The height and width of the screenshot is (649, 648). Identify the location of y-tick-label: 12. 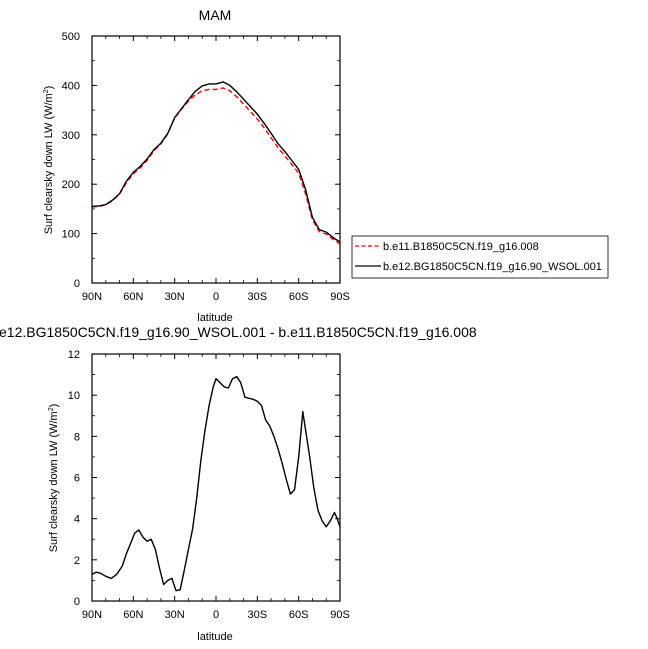
(74, 355).